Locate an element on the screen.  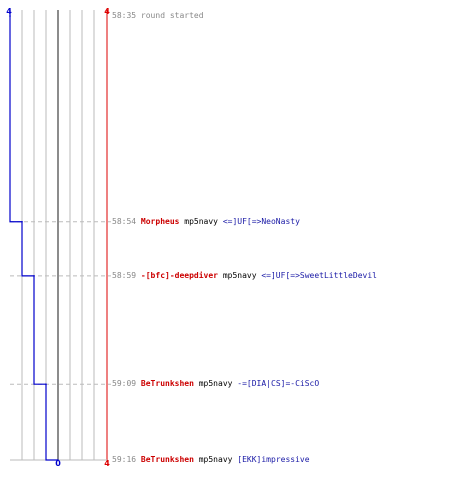
event-time: 59:09 is located at coordinates (124, 384).